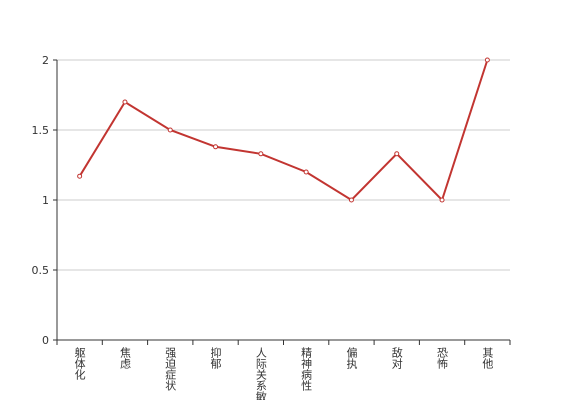 The image size is (567, 400). I want to click on x-tick-label: 其他, so click(487, 358).